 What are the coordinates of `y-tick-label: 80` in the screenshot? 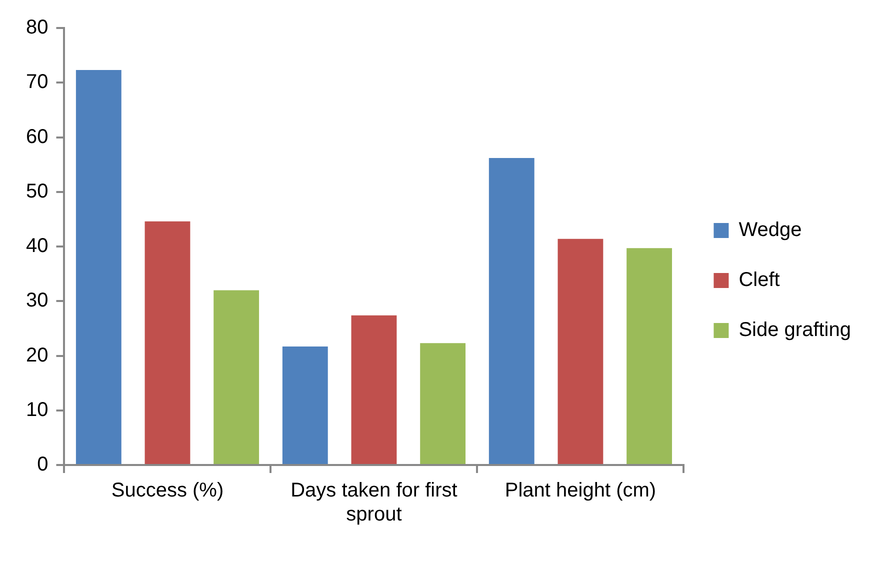 It's located at (37, 27).